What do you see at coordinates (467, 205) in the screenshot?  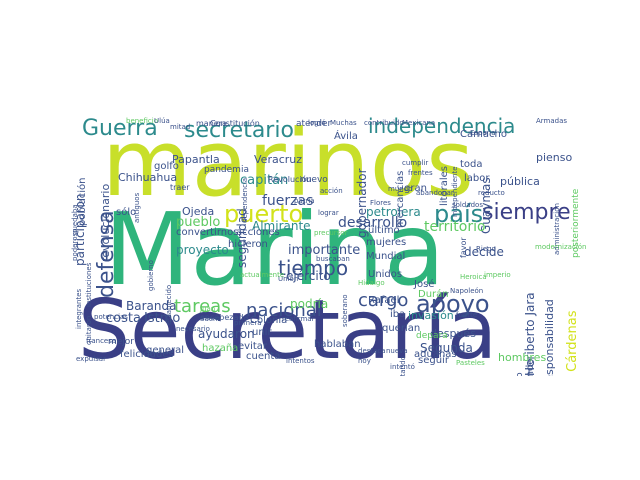 I see `word: soldados` at bounding box center [467, 205].